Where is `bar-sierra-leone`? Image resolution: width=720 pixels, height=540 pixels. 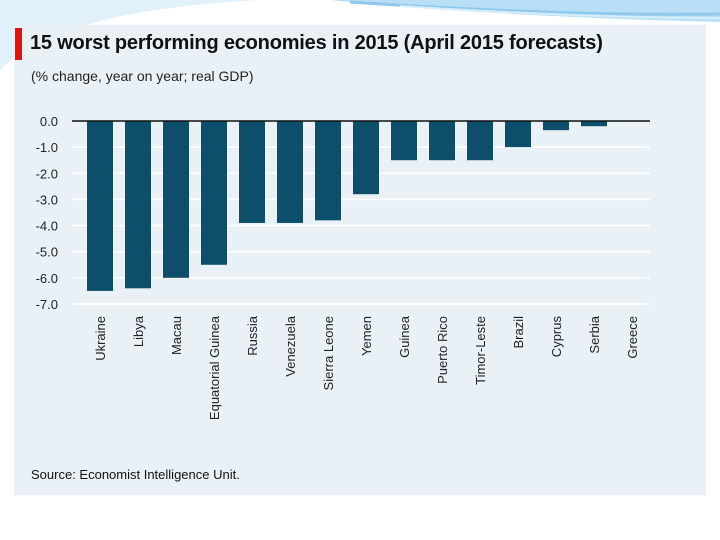 bar-sierra-leone is located at coordinates (328, 171).